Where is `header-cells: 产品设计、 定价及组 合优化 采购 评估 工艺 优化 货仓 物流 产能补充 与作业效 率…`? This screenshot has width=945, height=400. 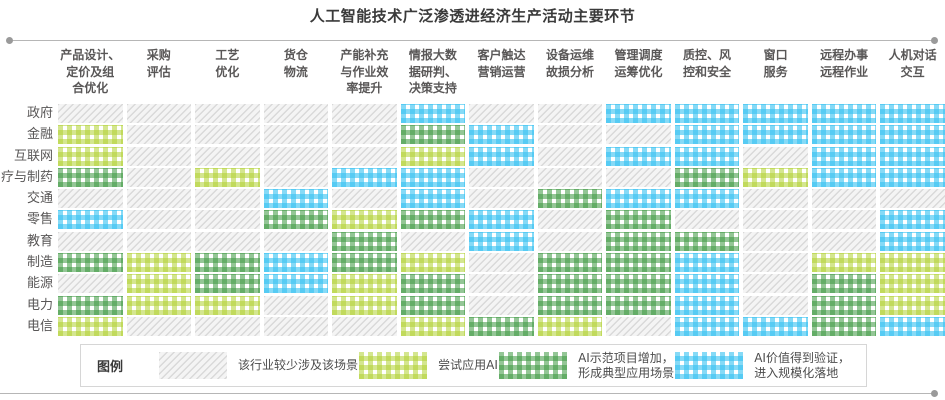 header-cells: 产品设计、 定价及组 合优化 采购 评估 工艺 优化 货仓 物流 产能补充 与作业效 率… is located at coordinates (501, 72).